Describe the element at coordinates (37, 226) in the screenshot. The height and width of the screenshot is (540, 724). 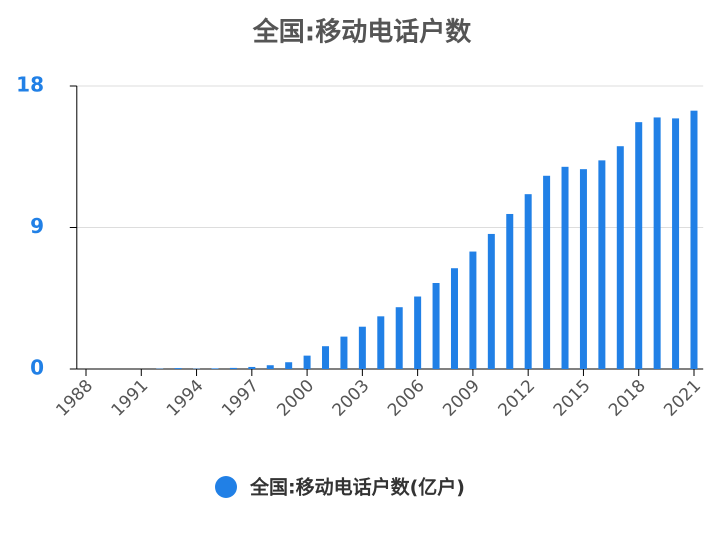
I see `y-tick-label: 9` at that location.